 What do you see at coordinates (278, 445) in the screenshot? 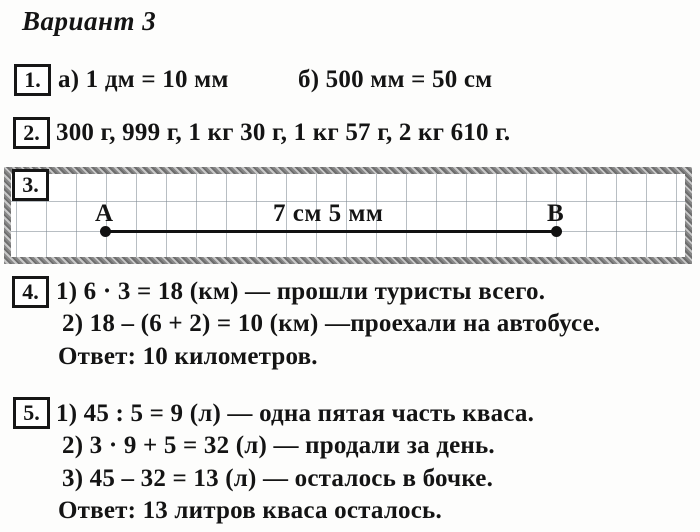
I see `problem-5-line-2: 2) 3 · 9 + 5 = 32 (л) — продали за день.` at bounding box center [278, 445].